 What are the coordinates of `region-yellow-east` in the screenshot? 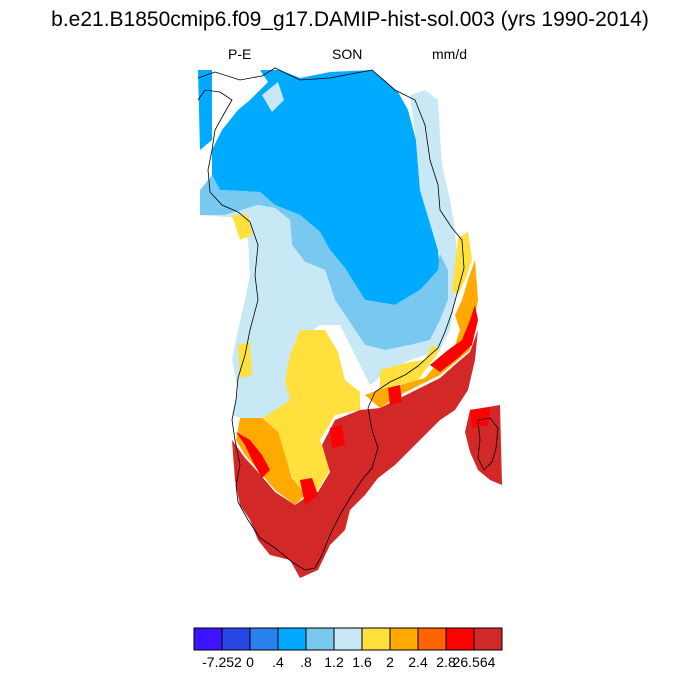 It's located at (410, 367).